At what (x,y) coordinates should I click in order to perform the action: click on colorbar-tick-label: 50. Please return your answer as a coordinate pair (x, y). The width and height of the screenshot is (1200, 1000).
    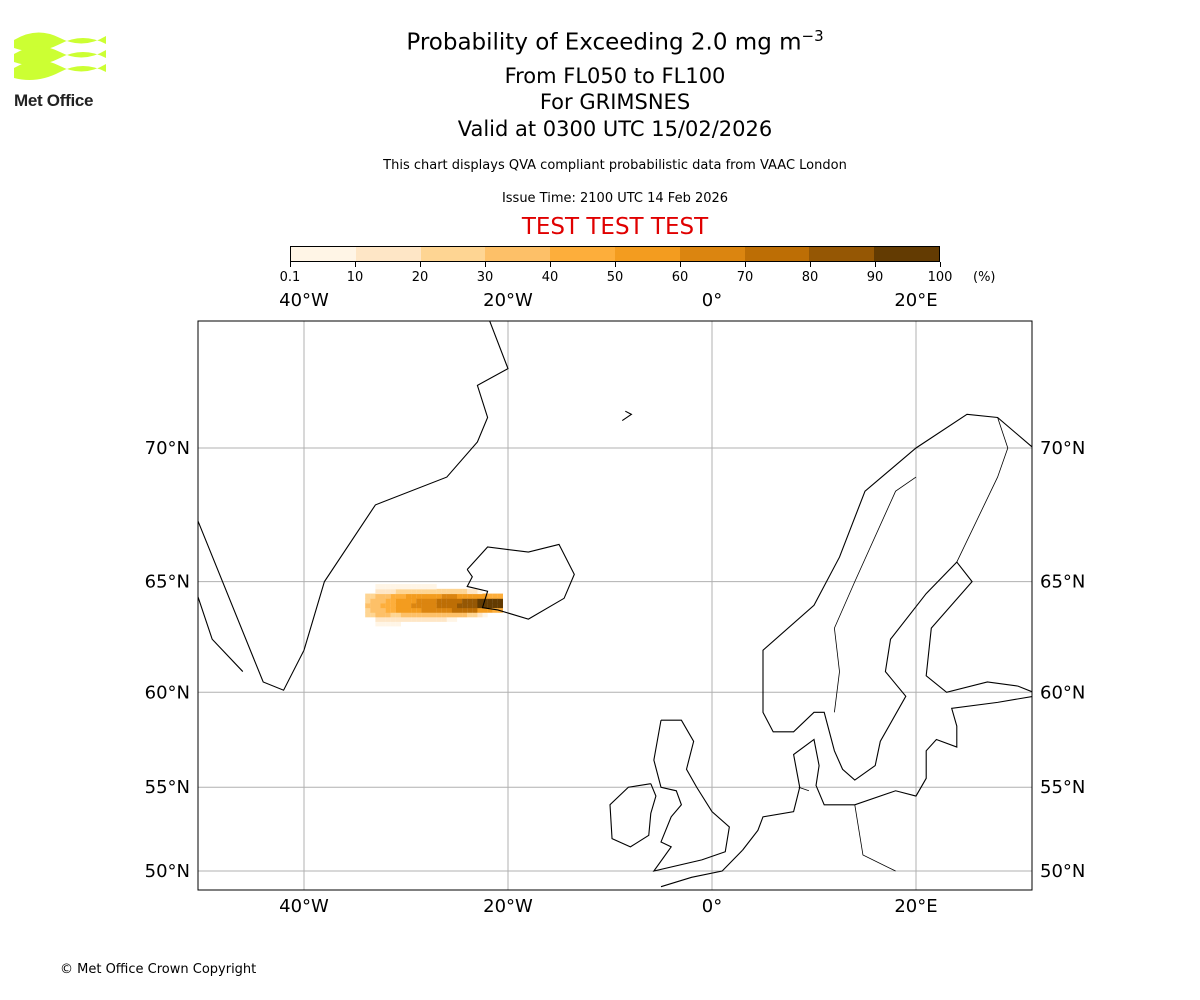
    Looking at the image, I should click on (615, 277).